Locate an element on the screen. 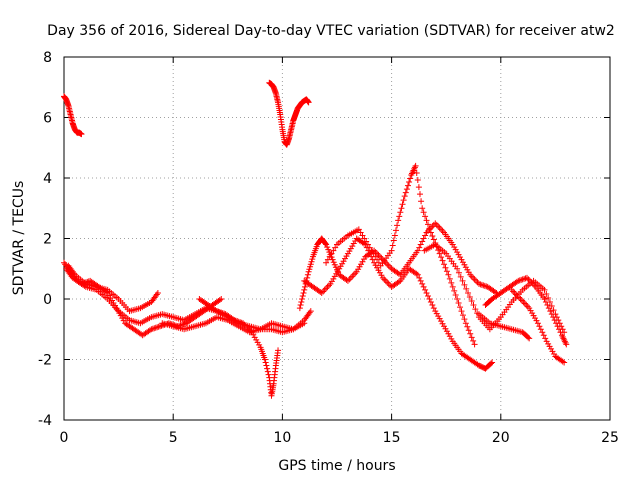 This screenshot has height=480, width=640. x-tick-label: 25 is located at coordinates (610, 438).